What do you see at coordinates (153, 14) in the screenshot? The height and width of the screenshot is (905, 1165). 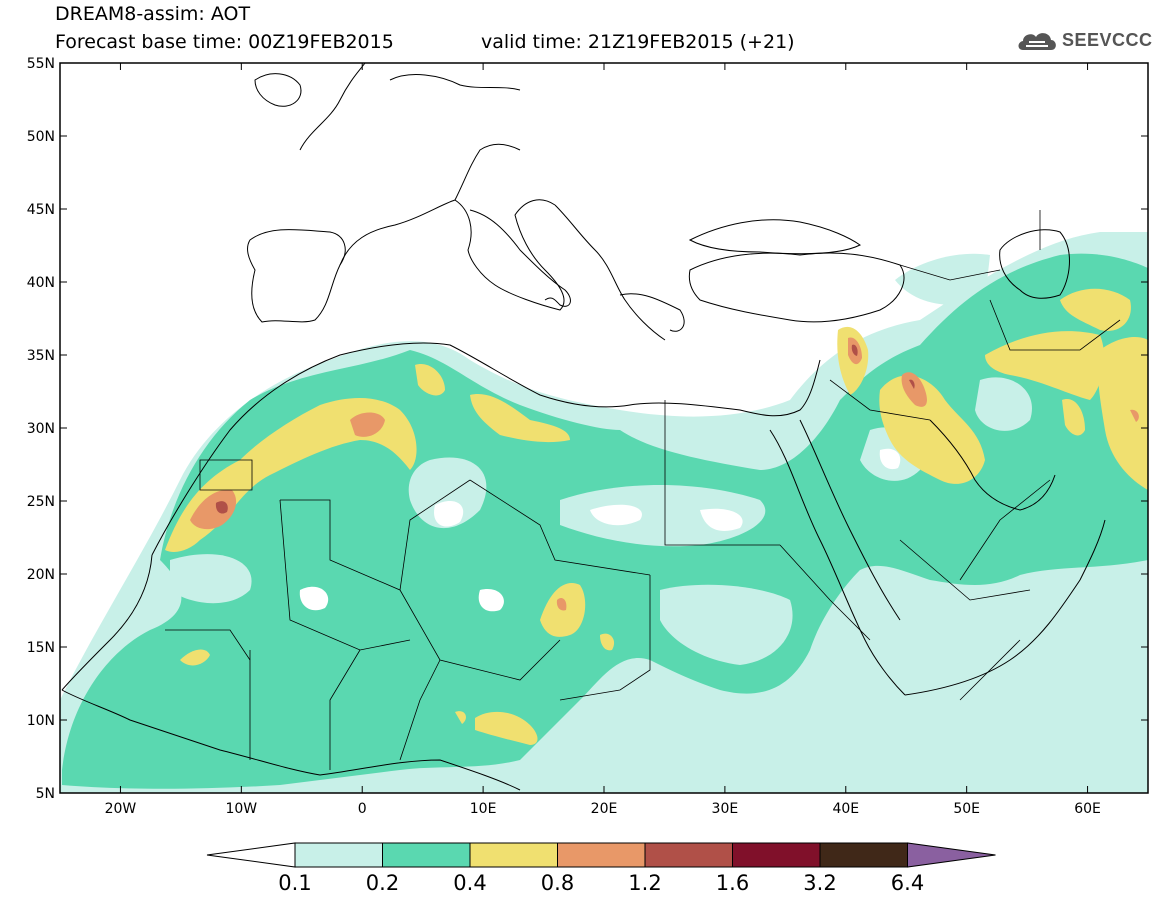 I see `map-title: DREAM8-assim: AOT` at bounding box center [153, 14].